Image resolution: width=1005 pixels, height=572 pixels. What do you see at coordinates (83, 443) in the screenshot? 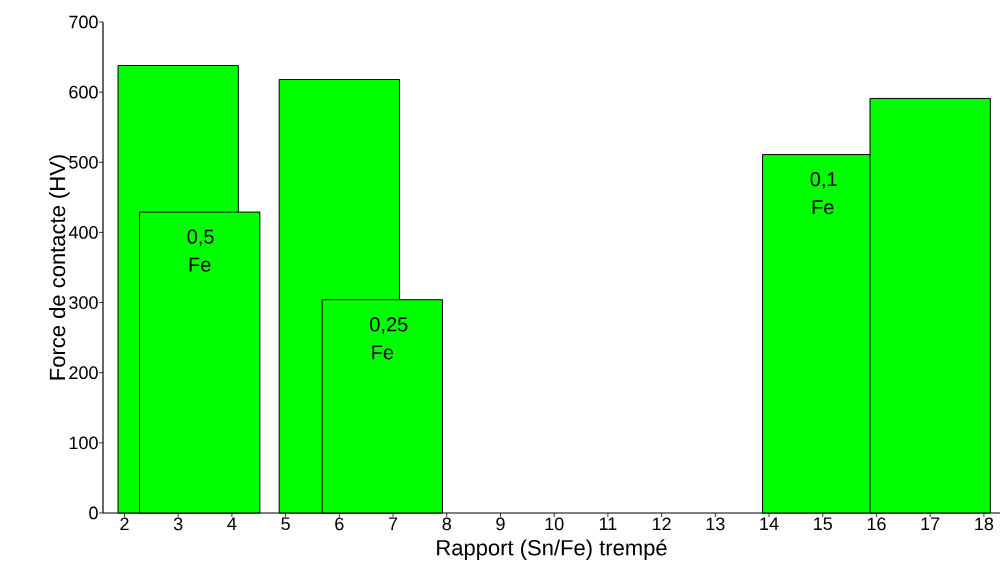
I see `y-tick-label: 100` at bounding box center [83, 443].